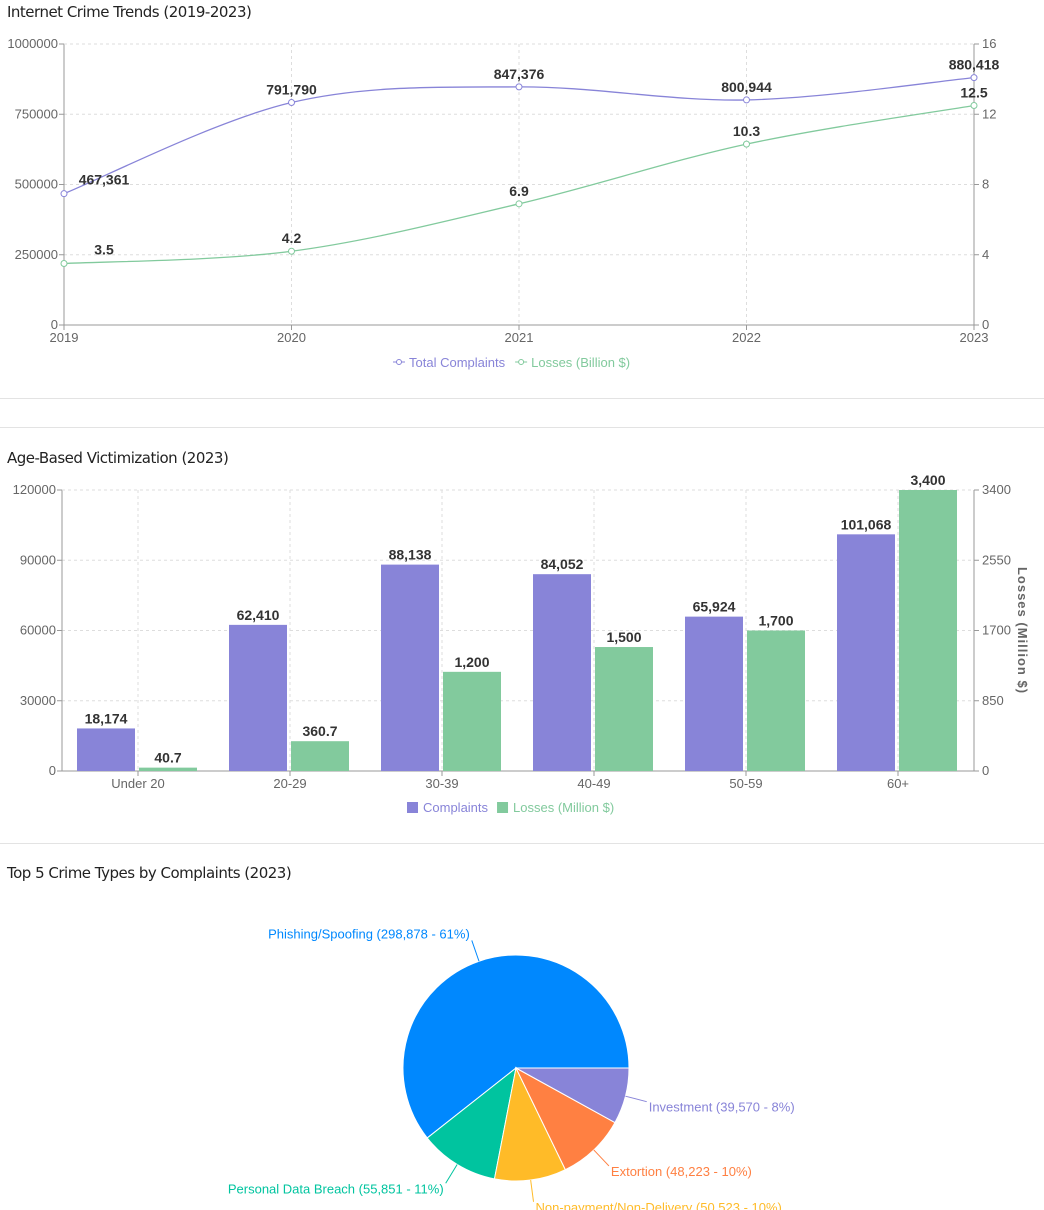 The height and width of the screenshot is (1210, 1044). What do you see at coordinates (985, 184) in the screenshot?
I see `right-axis-tick-label: 8` at bounding box center [985, 184].